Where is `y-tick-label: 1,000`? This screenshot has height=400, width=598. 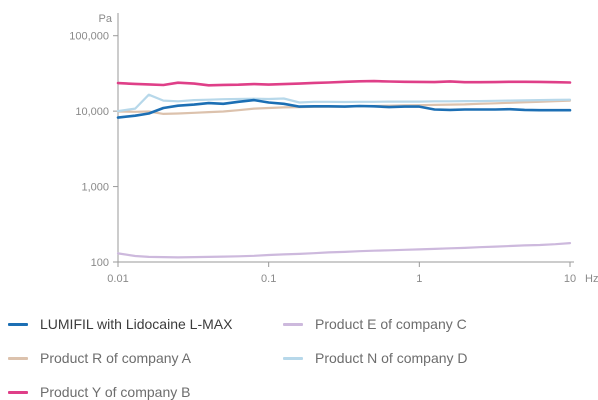 y-tick-label: 1,000 is located at coordinates (95, 188).